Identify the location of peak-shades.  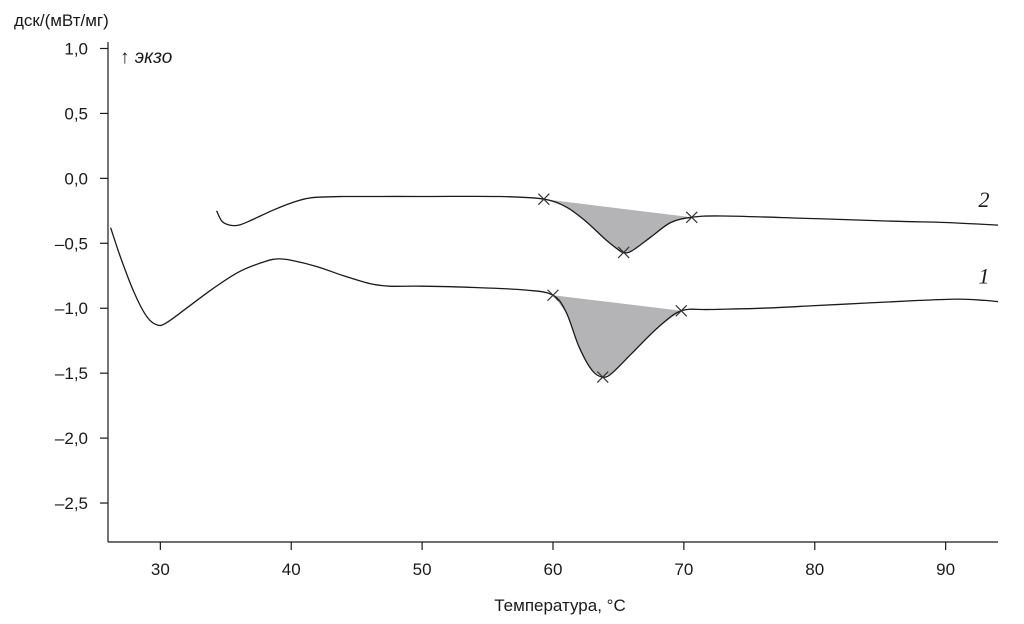
(617, 288).